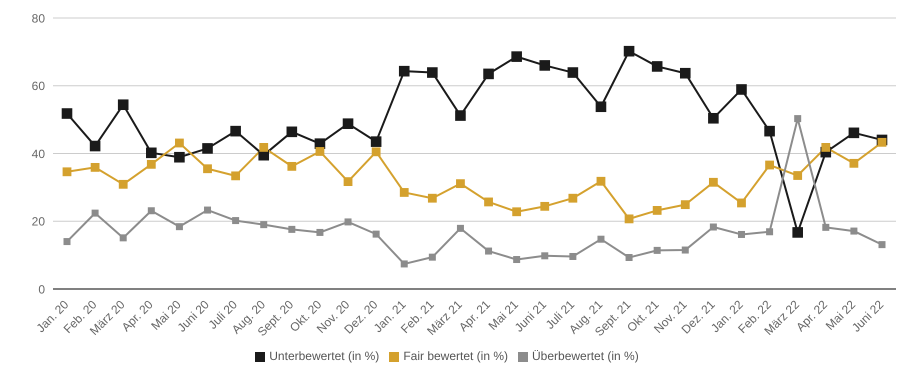 The width and height of the screenshot is (924, 371). Describe the element at coordinates (455, 356) in the screenshot. I see `legend-label: Fair bewertet (in %)` at that location.